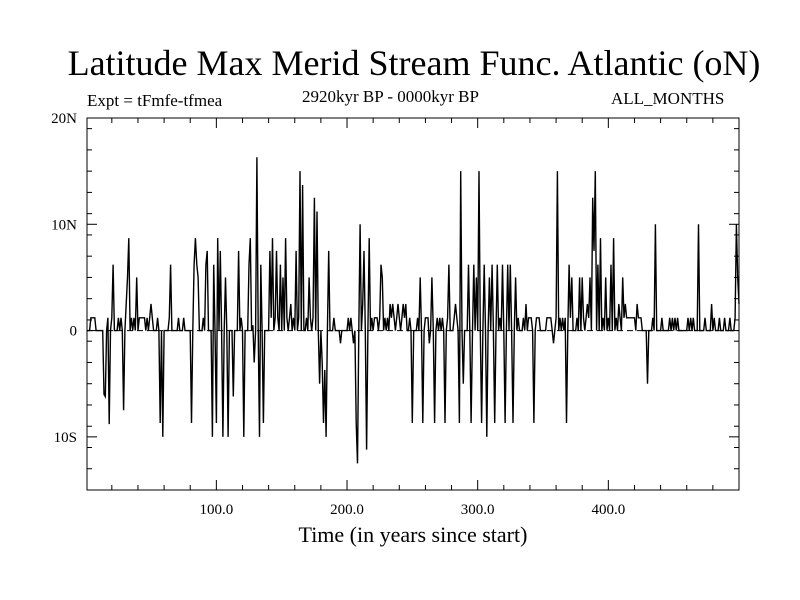 The height and width of the screenshot is (600, 800). I want to click on experiment-label: Expt = tFmfe-tfmea, so click(155, 100).